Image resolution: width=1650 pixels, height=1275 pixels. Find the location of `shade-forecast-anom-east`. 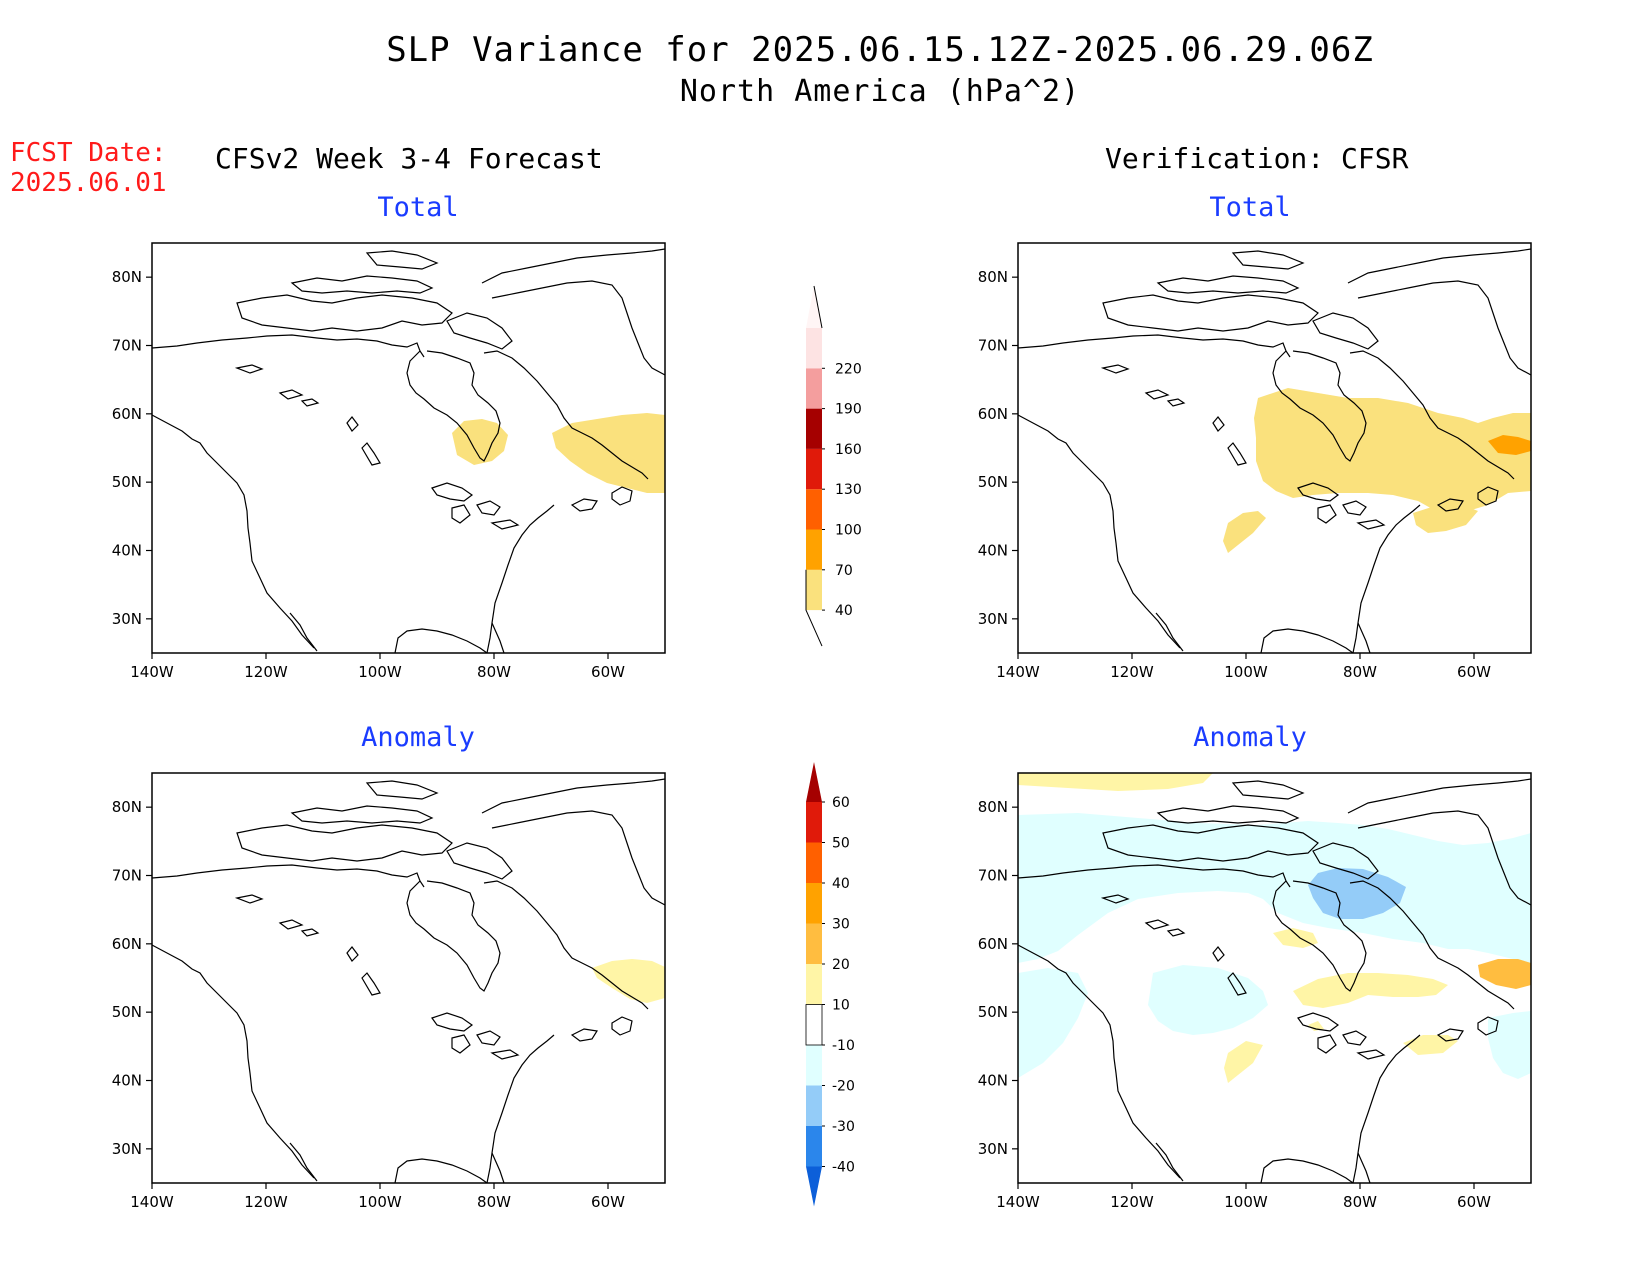

shade-forecast-anom-east is located at coordinates (628, 981).